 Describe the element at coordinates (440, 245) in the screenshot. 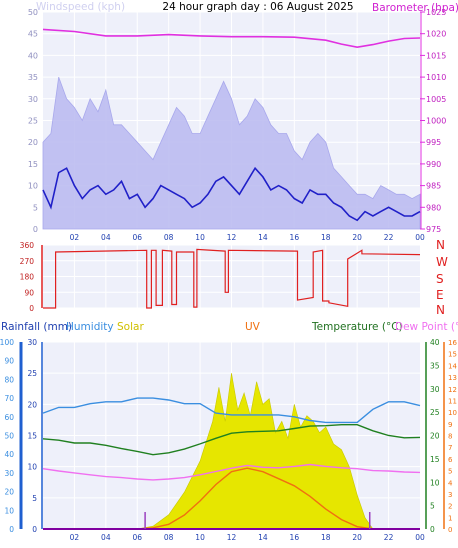

I see `compass-n-top: N` at that location.